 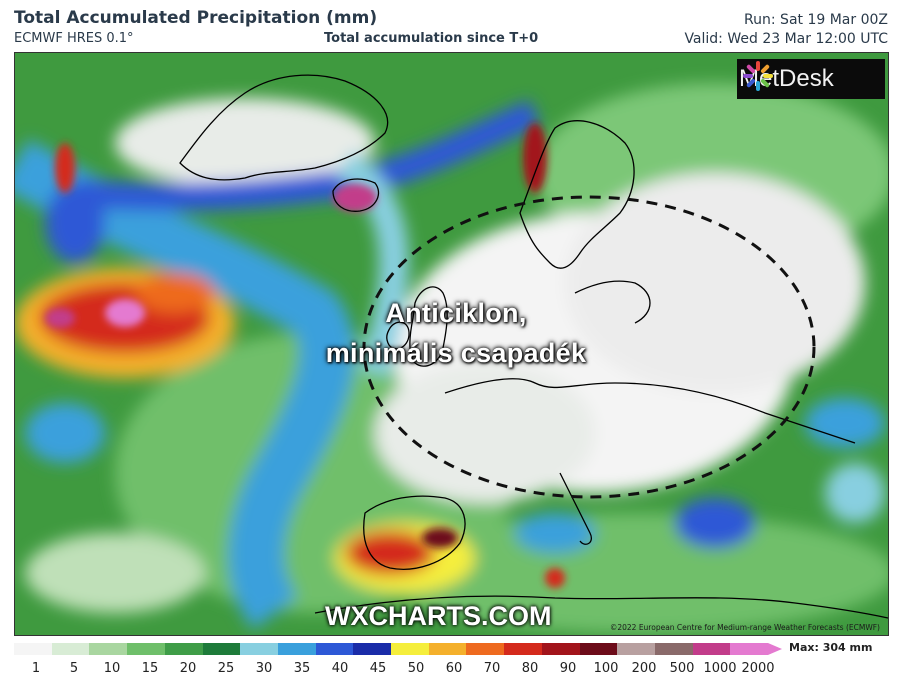 I want to click on legend-tick-label: 10, so click(x=112, y=668).